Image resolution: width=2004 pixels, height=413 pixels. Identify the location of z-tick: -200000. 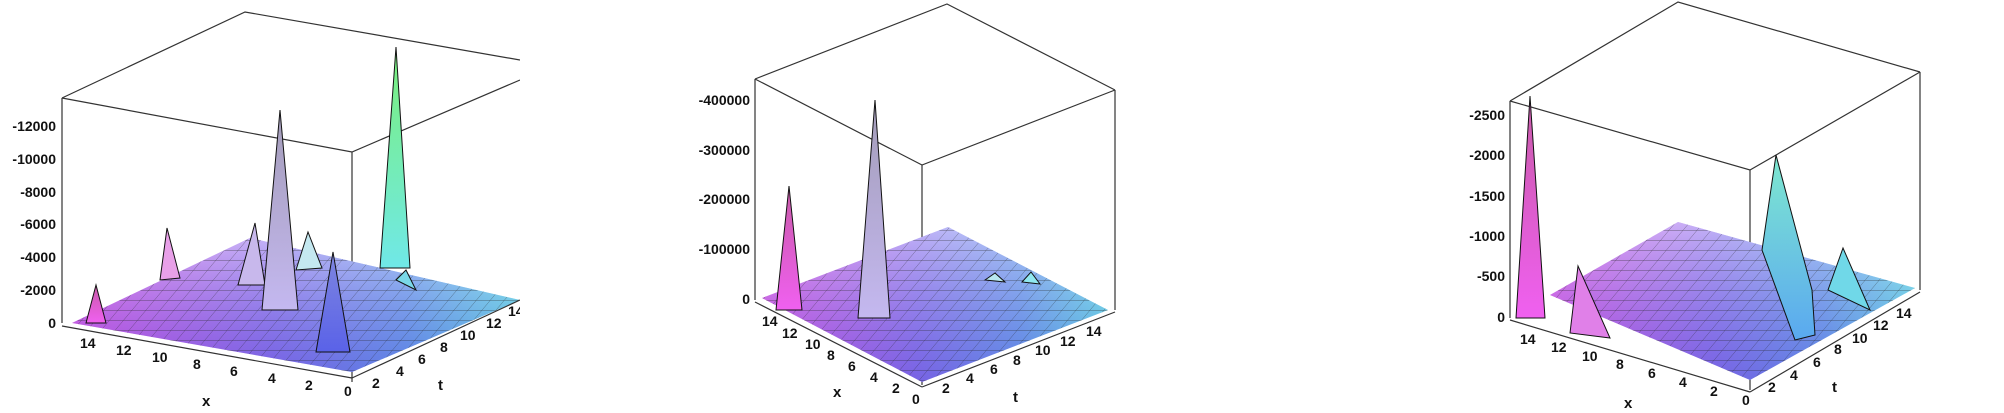
(725, 199).